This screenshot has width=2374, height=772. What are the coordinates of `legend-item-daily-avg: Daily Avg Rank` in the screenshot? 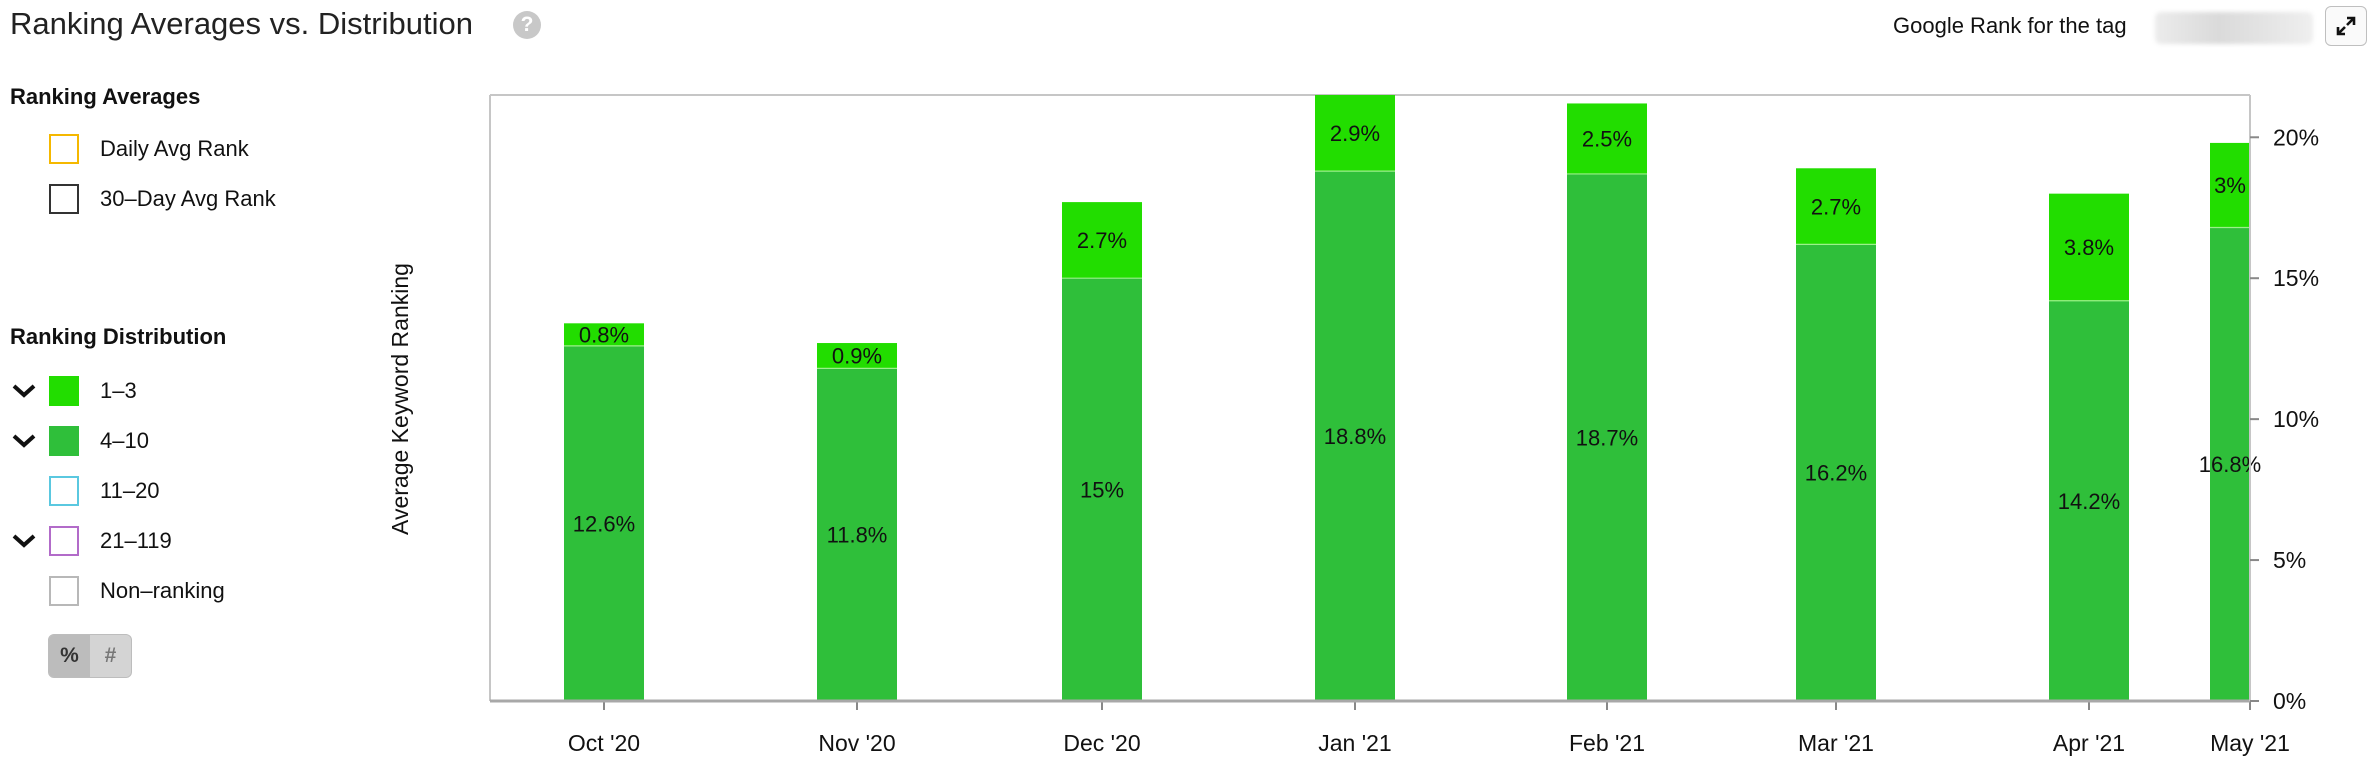 It's located at (150, 148).